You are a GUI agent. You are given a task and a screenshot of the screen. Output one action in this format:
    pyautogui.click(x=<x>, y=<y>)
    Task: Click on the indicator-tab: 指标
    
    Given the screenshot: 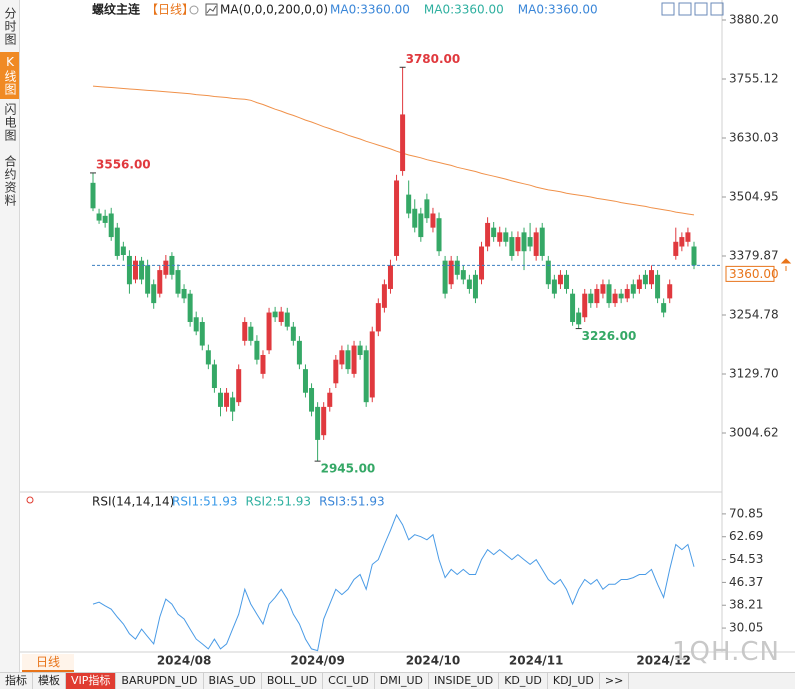 What is the action you would take?
    pyautogui.click(x=16, y=681)
    